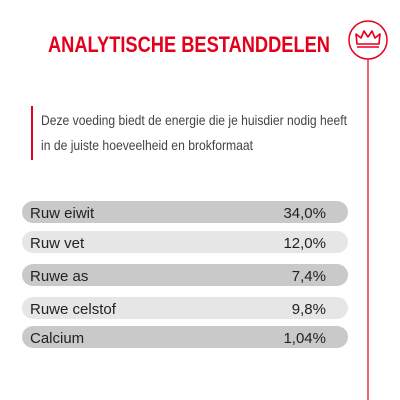 This screenshot has height=400, width=400. I want to click on row-label: Ruwe celstof, so click(73, 309).